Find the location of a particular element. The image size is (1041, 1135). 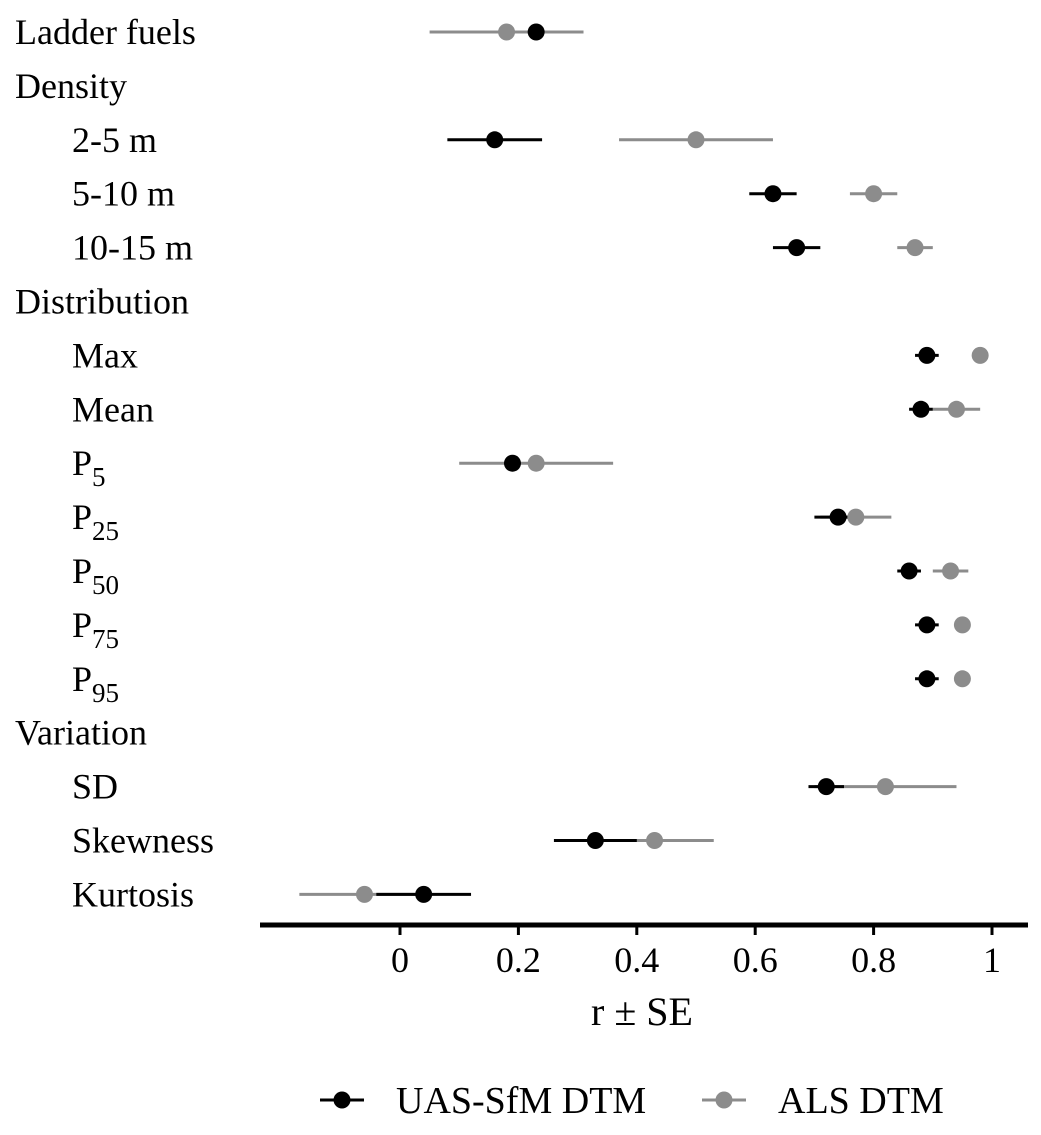

row-label-p75: P75 is located at coordinates (95, 629).